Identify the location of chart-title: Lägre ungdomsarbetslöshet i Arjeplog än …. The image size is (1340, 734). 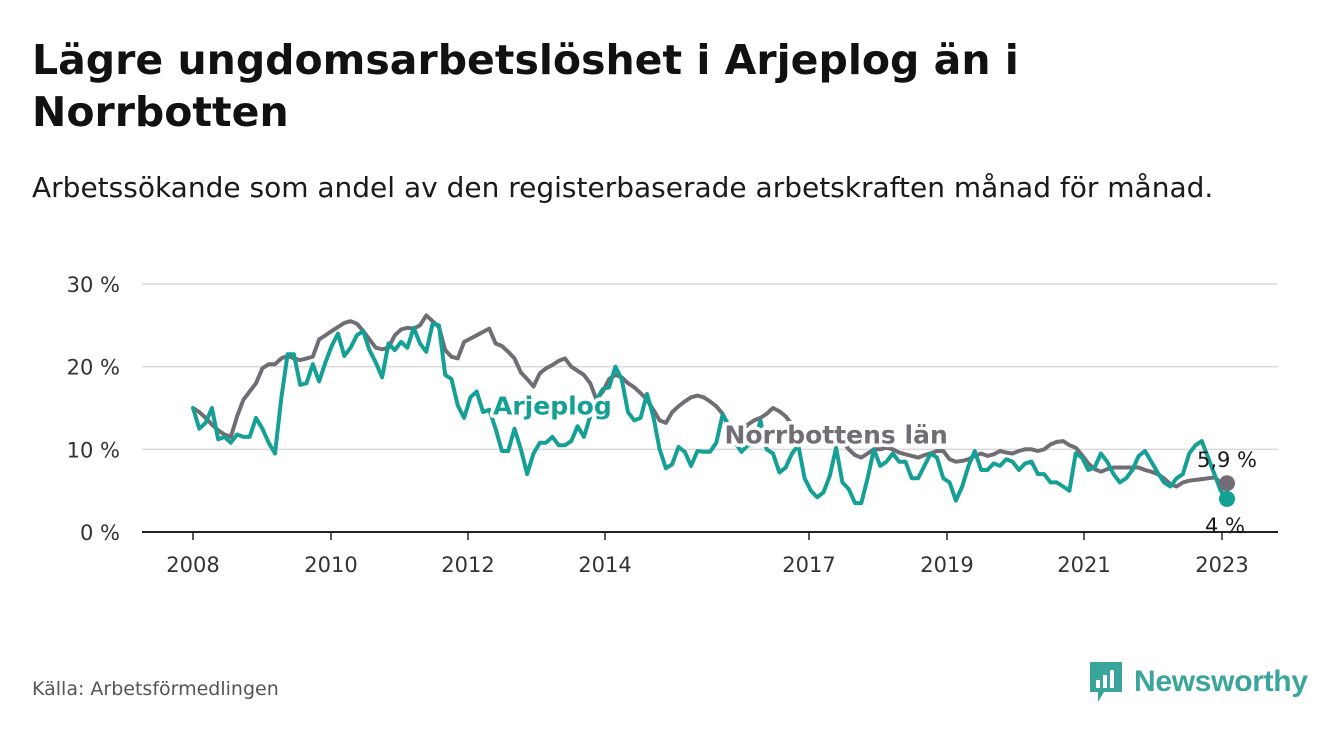
(525, 86).